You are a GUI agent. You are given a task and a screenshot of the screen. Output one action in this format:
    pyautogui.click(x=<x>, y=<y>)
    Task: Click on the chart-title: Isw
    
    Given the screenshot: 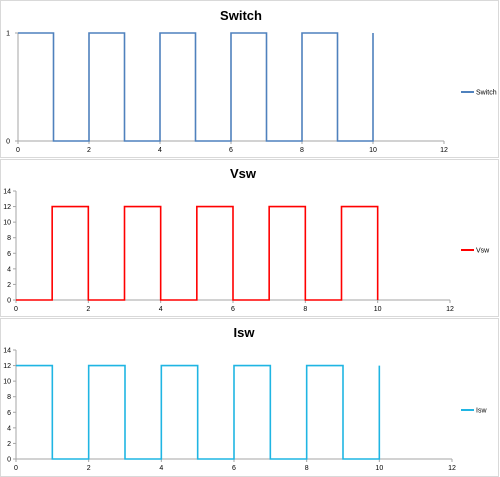 What is the action you would take?
    pyautogui.click(x=245, y=332)
    